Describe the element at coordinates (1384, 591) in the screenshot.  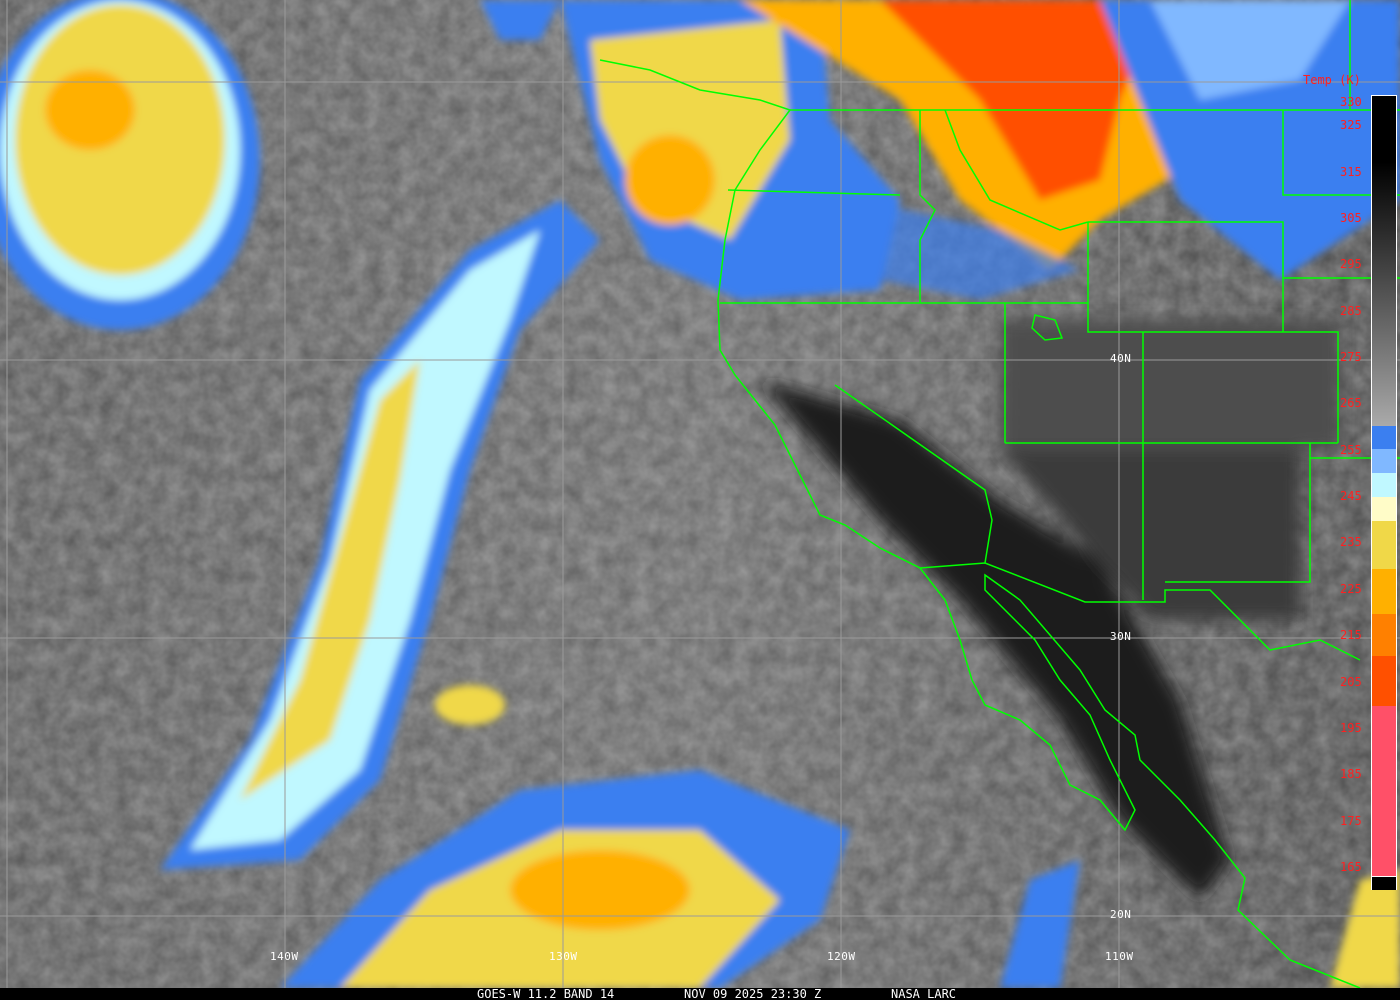
I see `colorbar-amber-segment` at that location.